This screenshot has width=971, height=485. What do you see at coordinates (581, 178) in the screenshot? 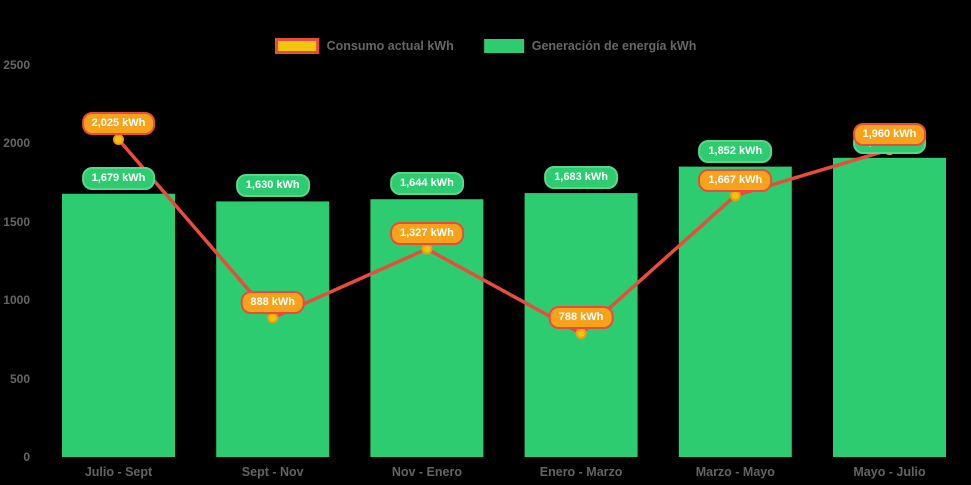
I see `generation-value-label: 1,683 kWh` at bounding box center [581, 178].